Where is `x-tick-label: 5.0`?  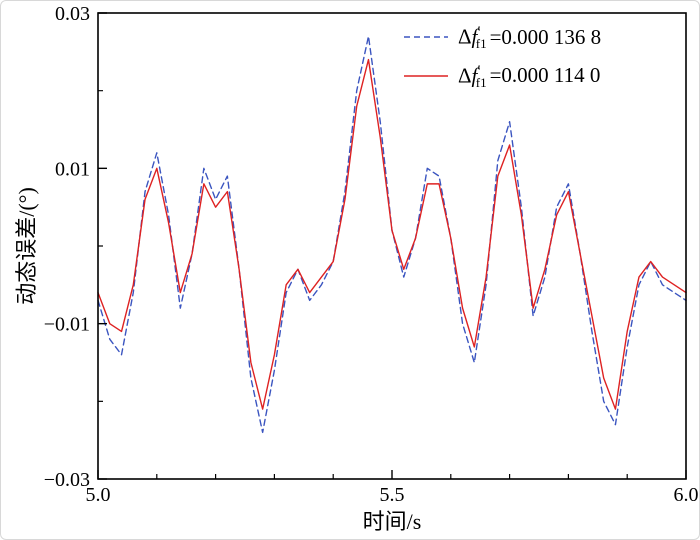
x-tick-label: 5.0 is located at coordinates (98, 495).